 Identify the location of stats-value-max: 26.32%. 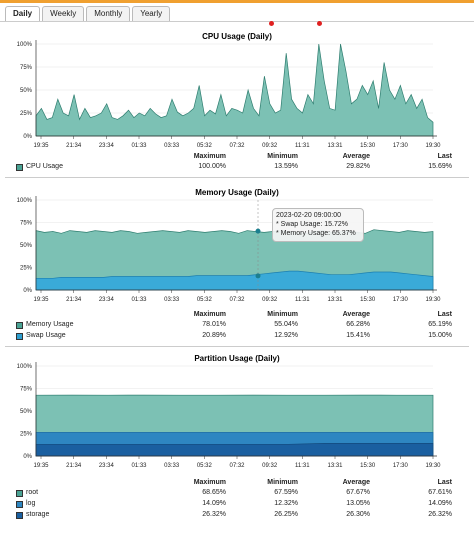
(214, 514).